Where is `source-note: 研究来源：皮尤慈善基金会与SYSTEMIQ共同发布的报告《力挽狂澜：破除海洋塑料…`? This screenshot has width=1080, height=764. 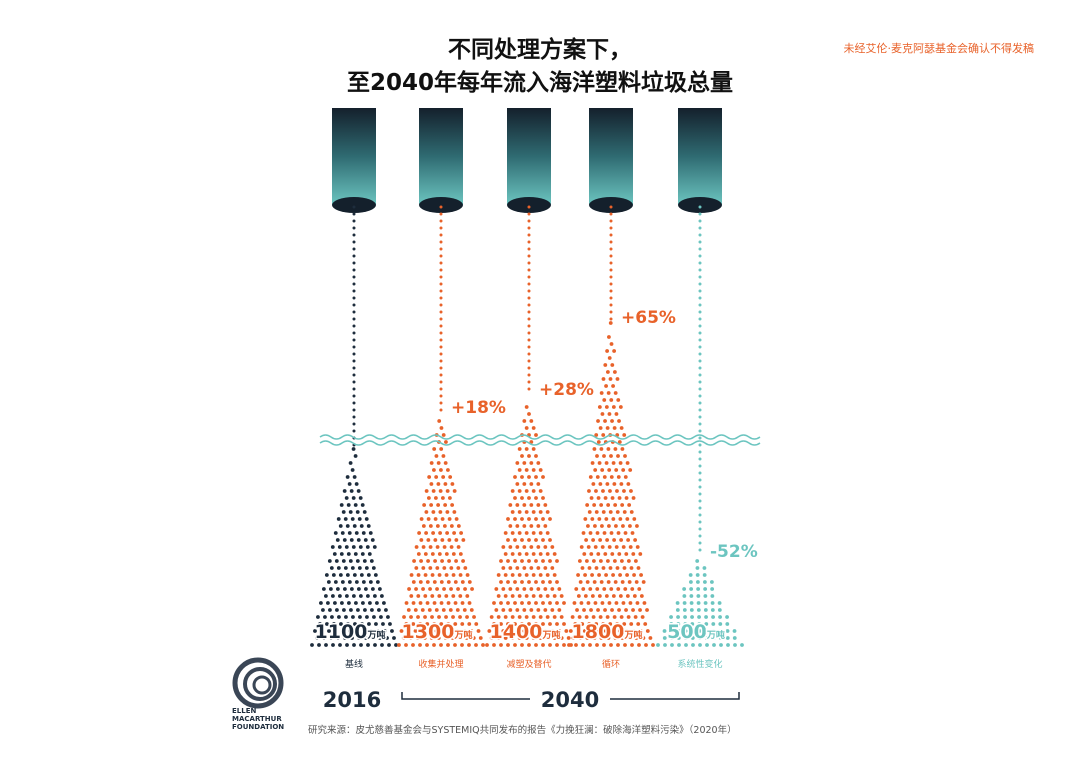
source-note: 研究来源：皮尤慈善基金会与SYSTEMIQ共同发布的报告《力挽狂澜：破除海洋塑料… is located at coordinates (522, 730).